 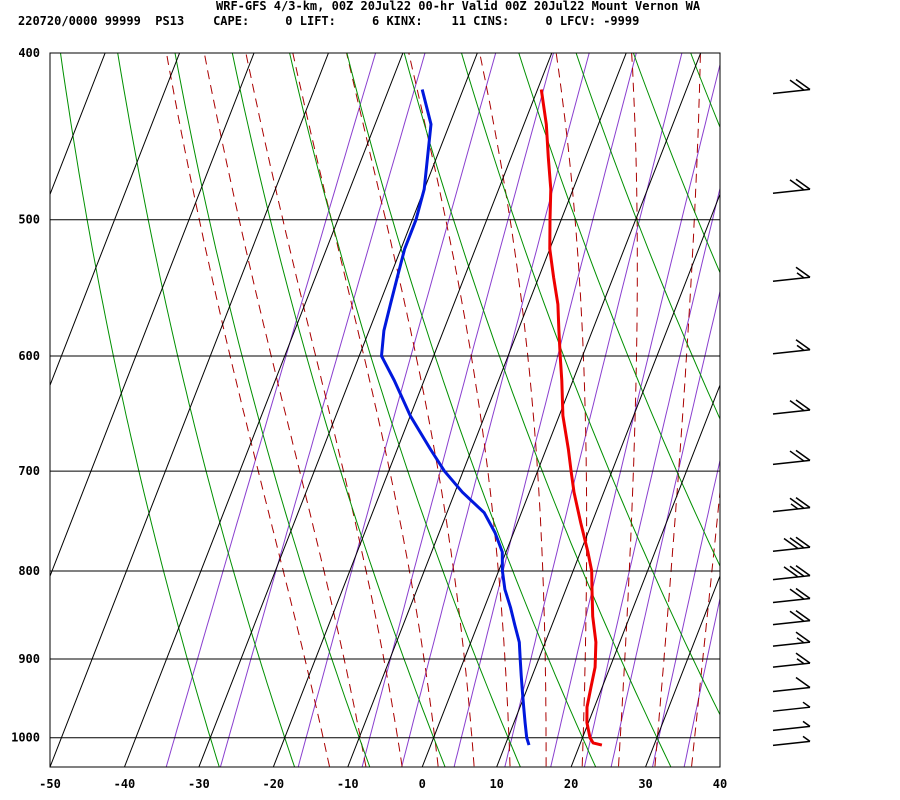 I want to click on y-tick-label: 400, so click(x=29, y=53).